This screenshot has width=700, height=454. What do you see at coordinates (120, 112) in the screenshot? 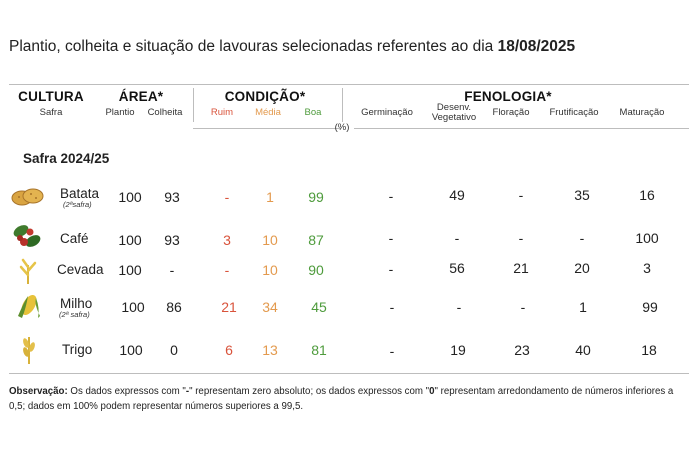
I see `header-plantio: Plantio` at bounding box center [120, 112].